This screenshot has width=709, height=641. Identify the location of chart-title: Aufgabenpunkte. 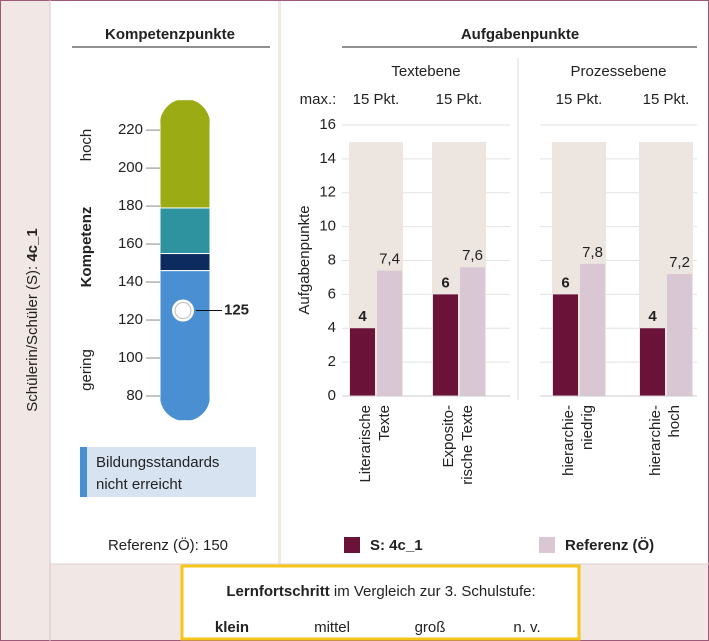
(520, 34).